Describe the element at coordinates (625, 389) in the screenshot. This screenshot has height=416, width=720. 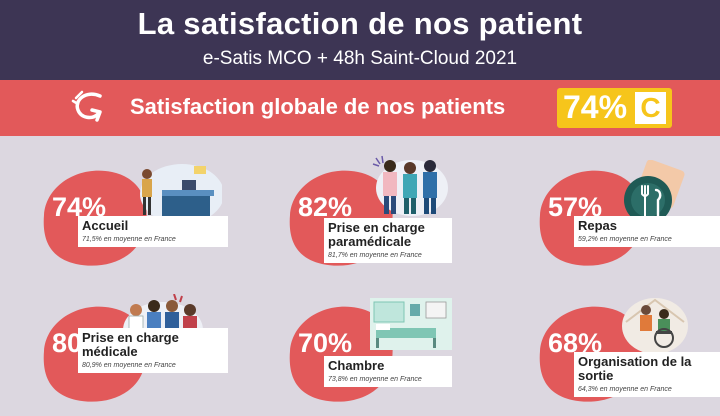
I see `card-national-average: 64,3% en moyenne en France` at that location.